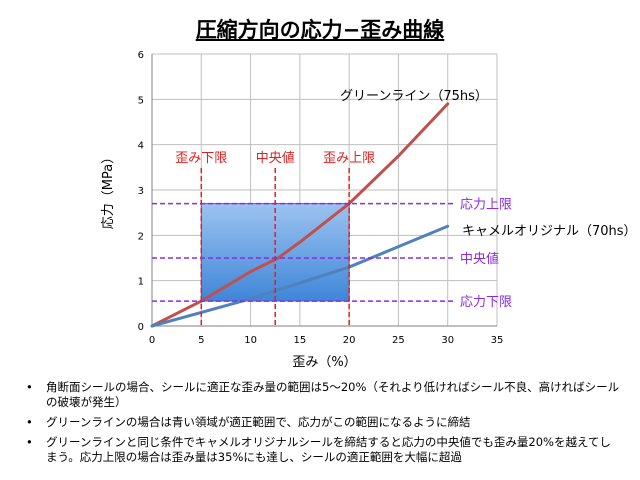  Describe the element at coordinates (141, 282) in the screenshot. I see `y-tick-label: 1` at that location.